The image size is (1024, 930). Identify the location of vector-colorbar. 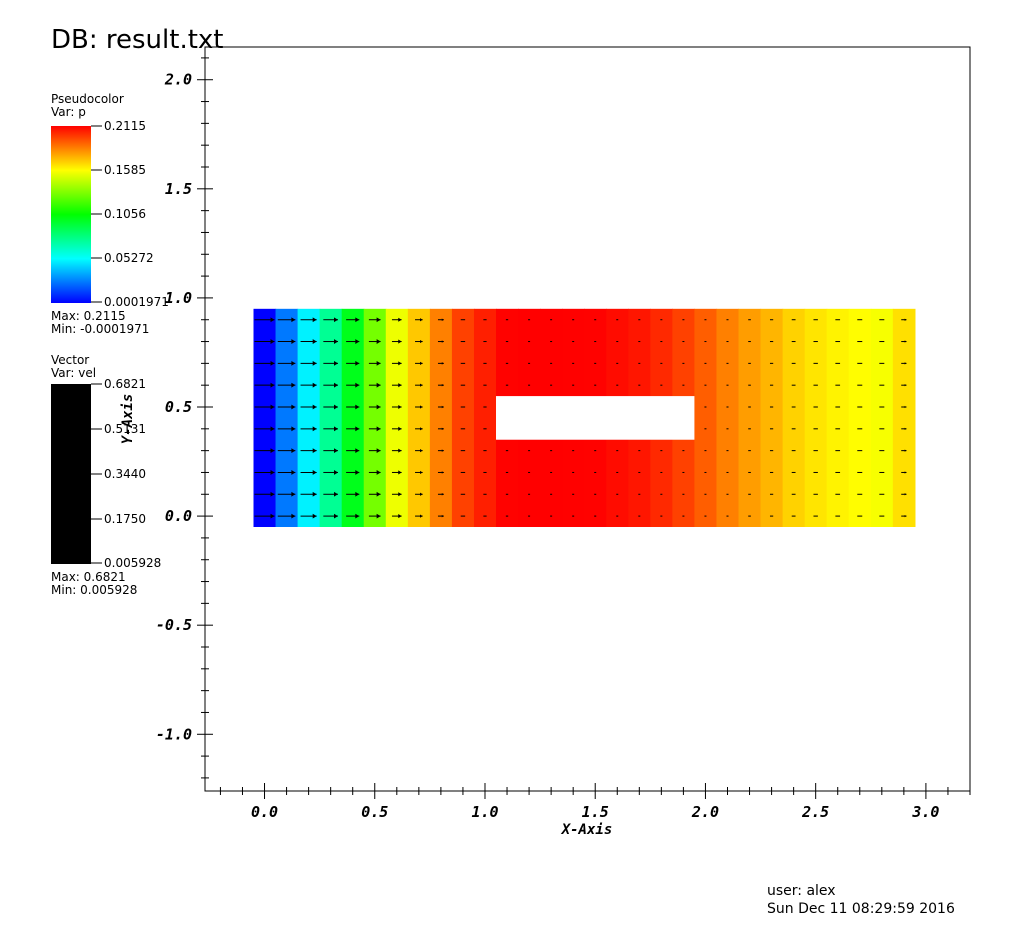
(71, 474).